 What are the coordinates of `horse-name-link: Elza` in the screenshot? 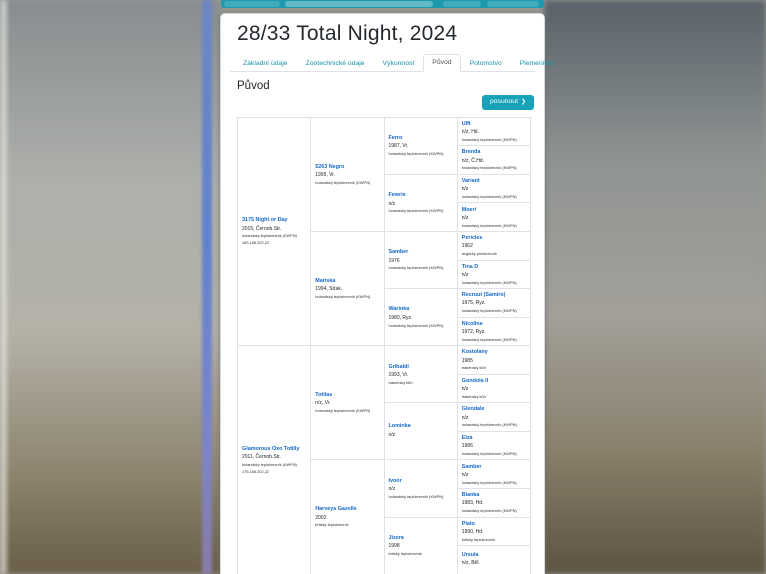 It's located at (467, 438).